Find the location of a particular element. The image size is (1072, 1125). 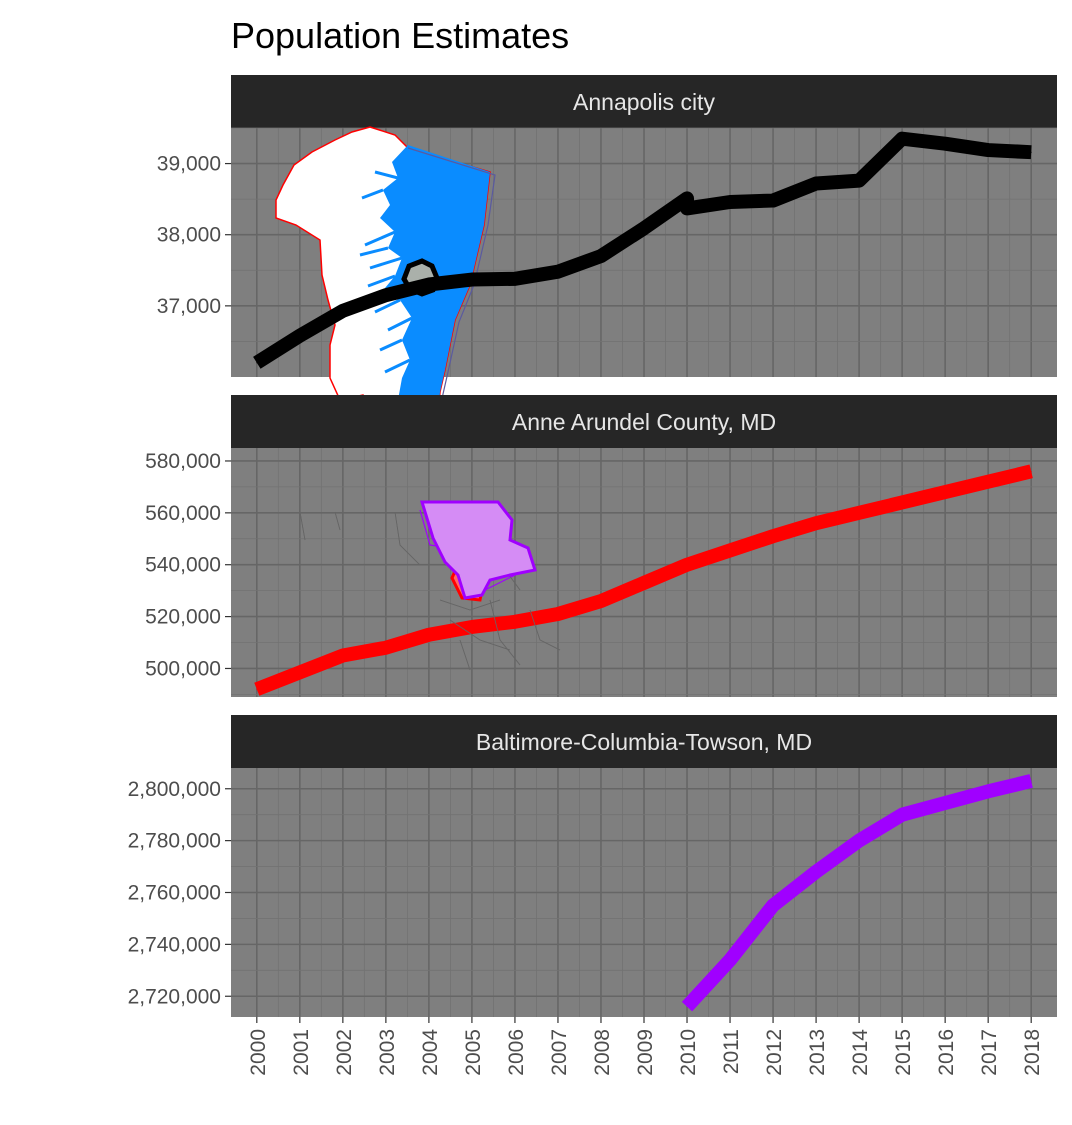

y-tick-label: 2,740,000 is located at coordinates (174, 944).